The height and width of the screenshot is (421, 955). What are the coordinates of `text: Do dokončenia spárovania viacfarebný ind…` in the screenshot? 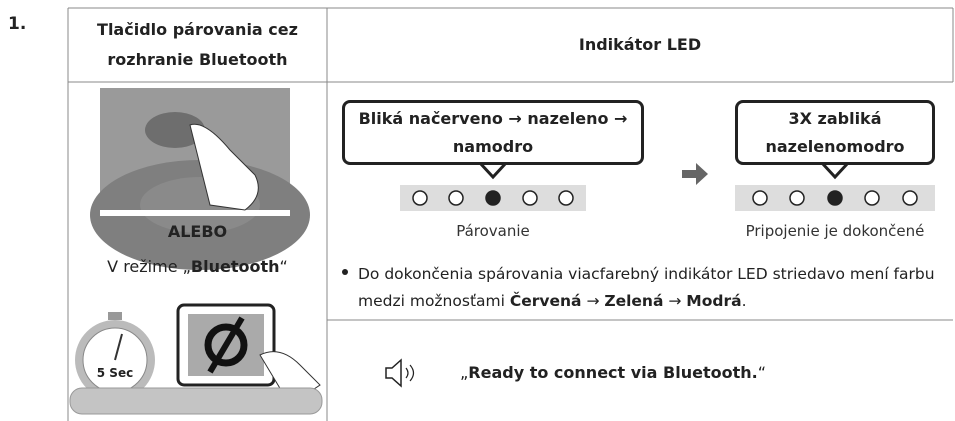 It's located at (646, 287).